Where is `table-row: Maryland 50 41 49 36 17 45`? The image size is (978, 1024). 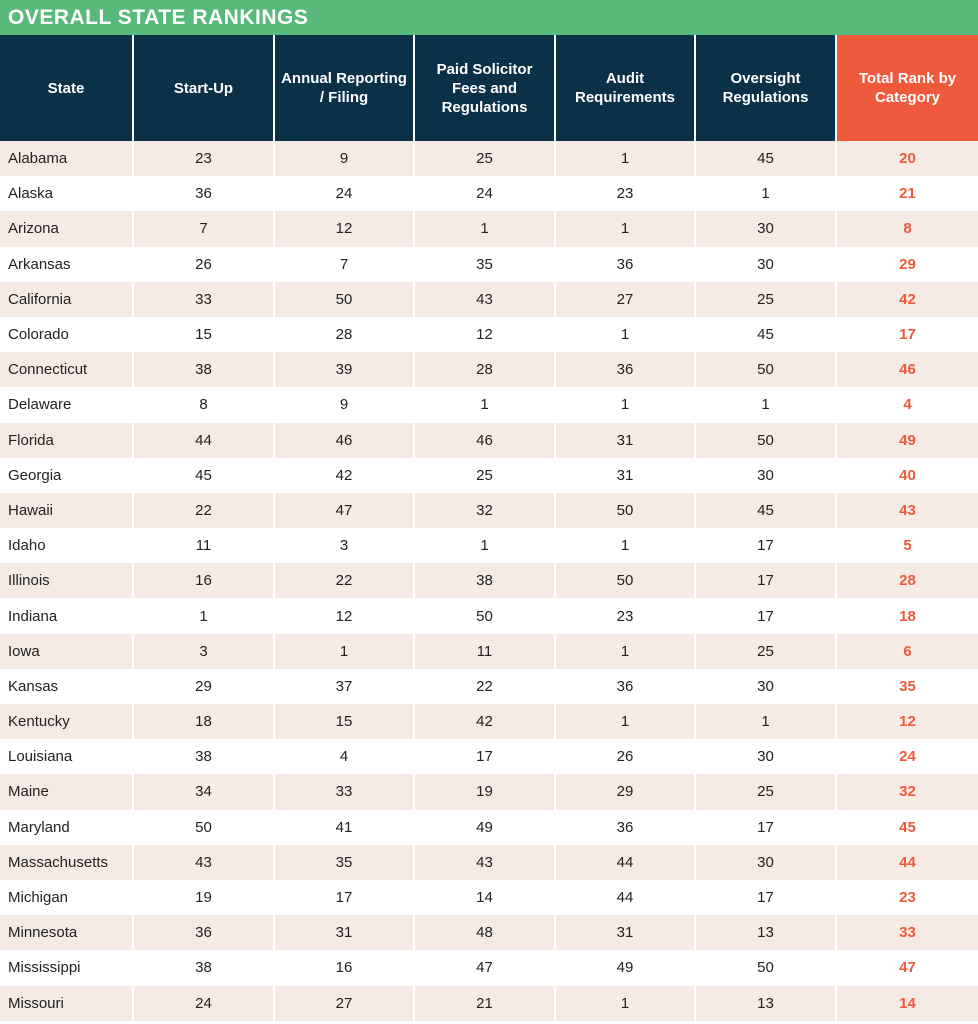 table-row: Maryland 50 41 49 36 17 45 is located at coordinates (489, 827).